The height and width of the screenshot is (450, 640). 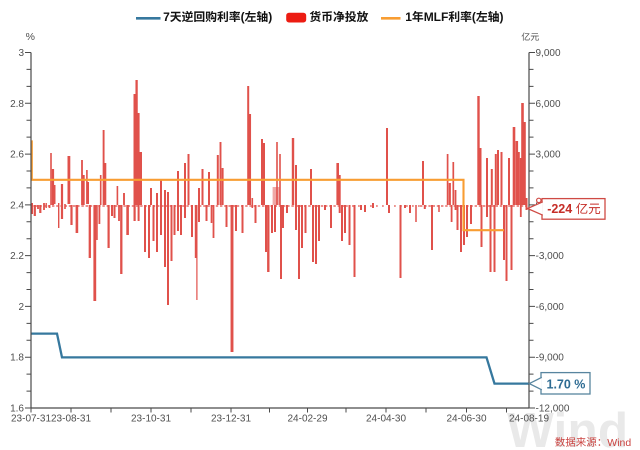 What do you see at coordinates (436, 17) in the screenshot?
I see `svg-text: MLF` at bounding box center [436, 17].